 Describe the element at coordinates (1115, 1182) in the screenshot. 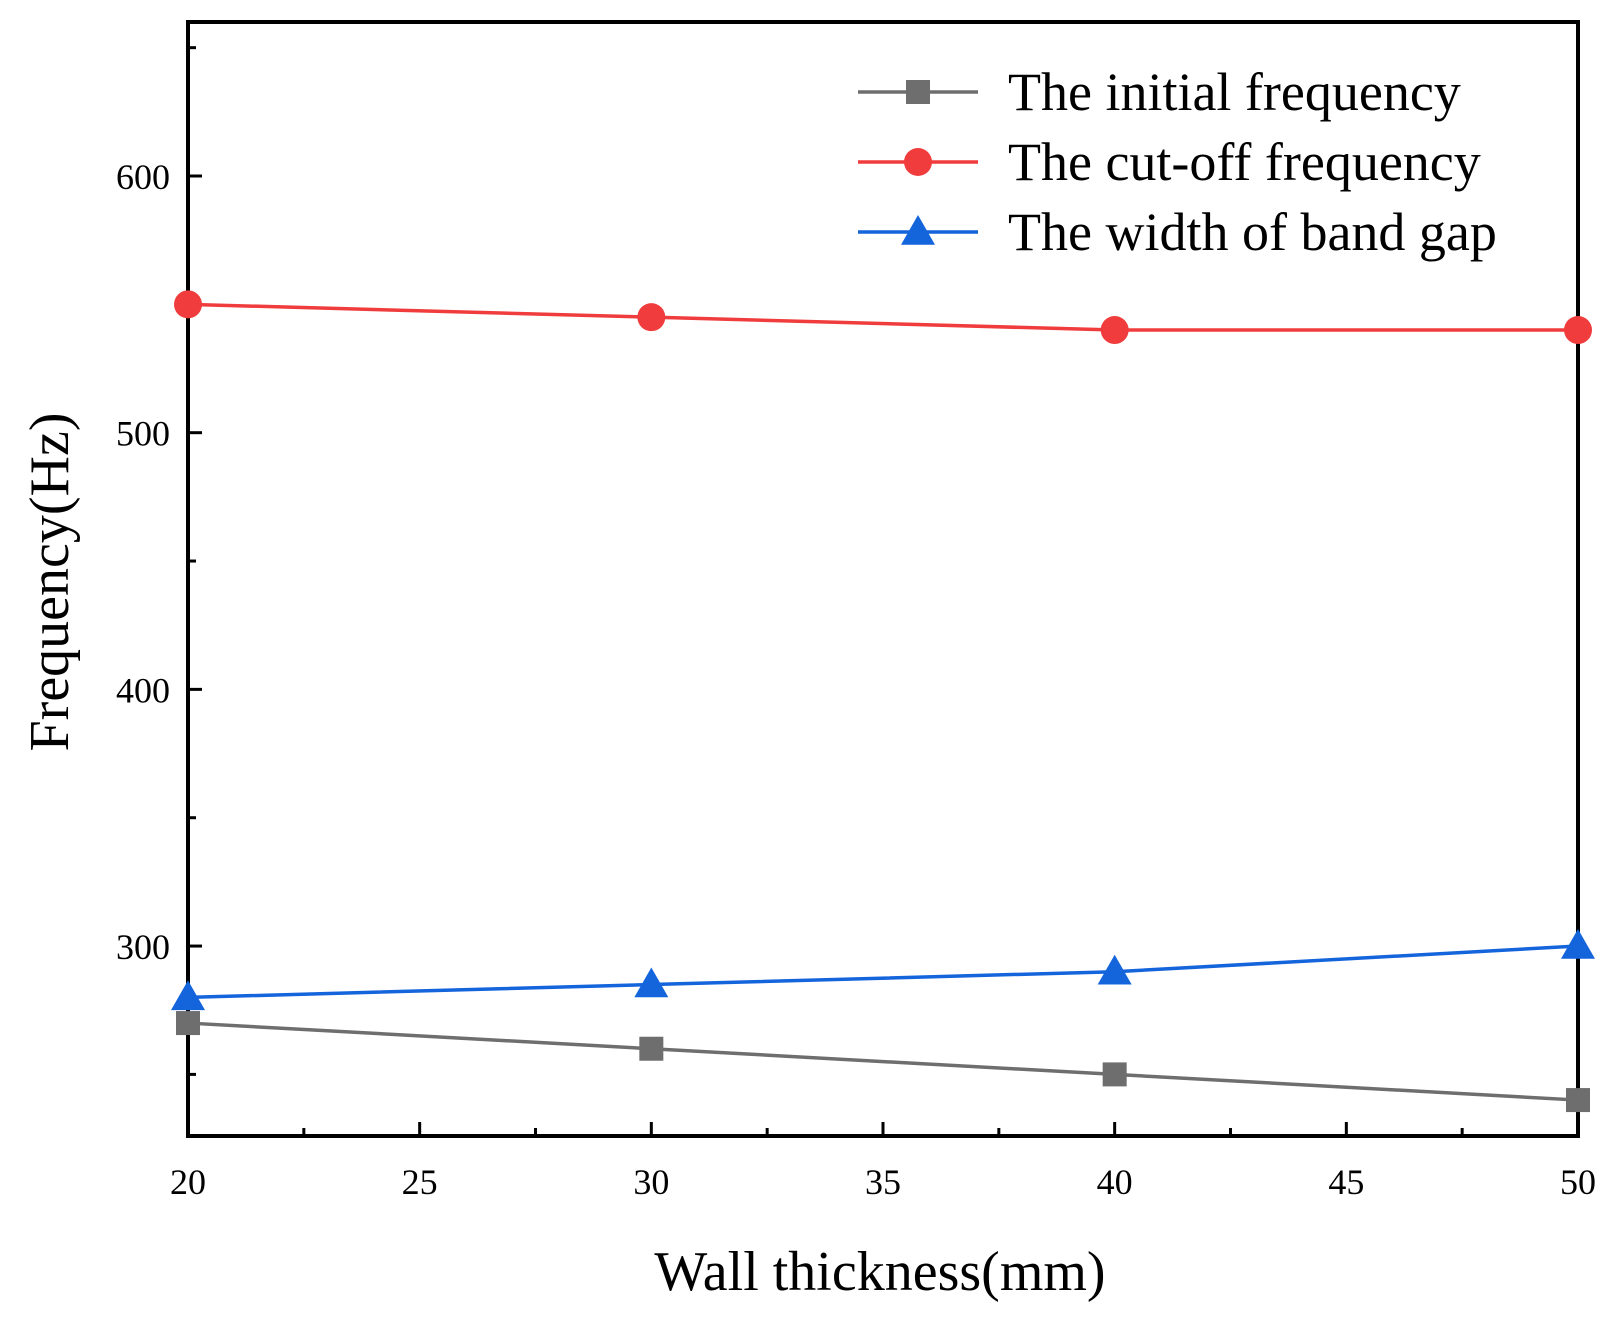

I see `x-tick-label: 40` at that location.